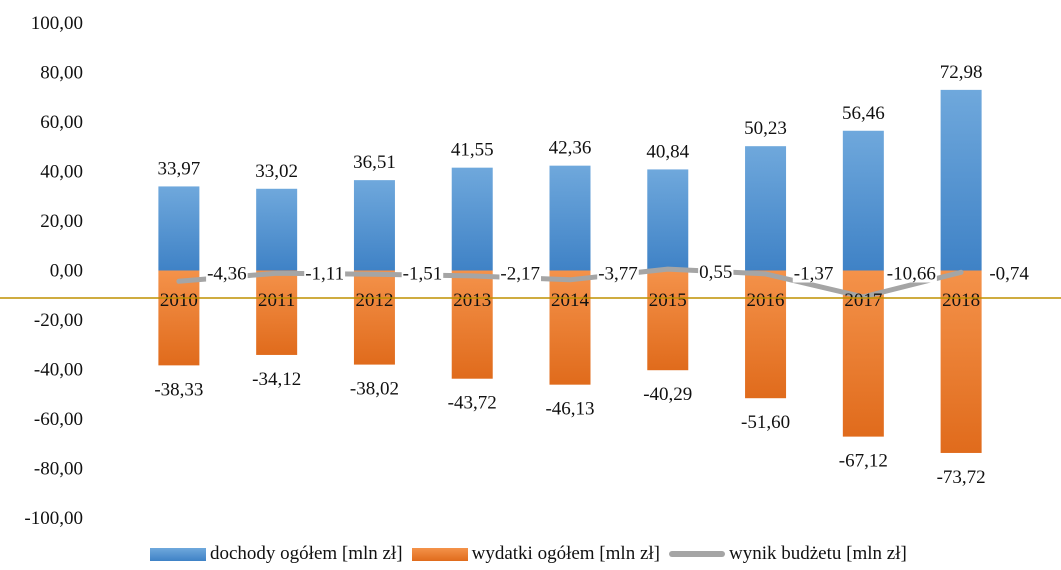 The image size is (1061, 570). I want to click on data-label-expenses: -73,72, so click(961, 477).